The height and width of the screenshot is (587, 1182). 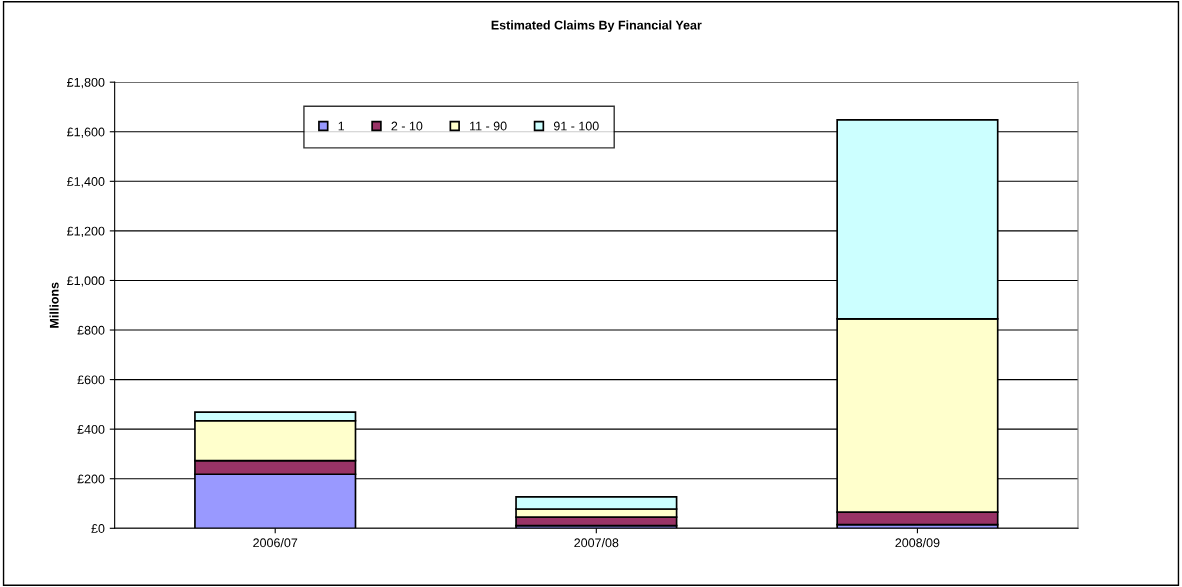 What do you see at coordinates (91, 429) in the screenshot?
I see `y-tick-label: £400` at bounding box center [91, 429].